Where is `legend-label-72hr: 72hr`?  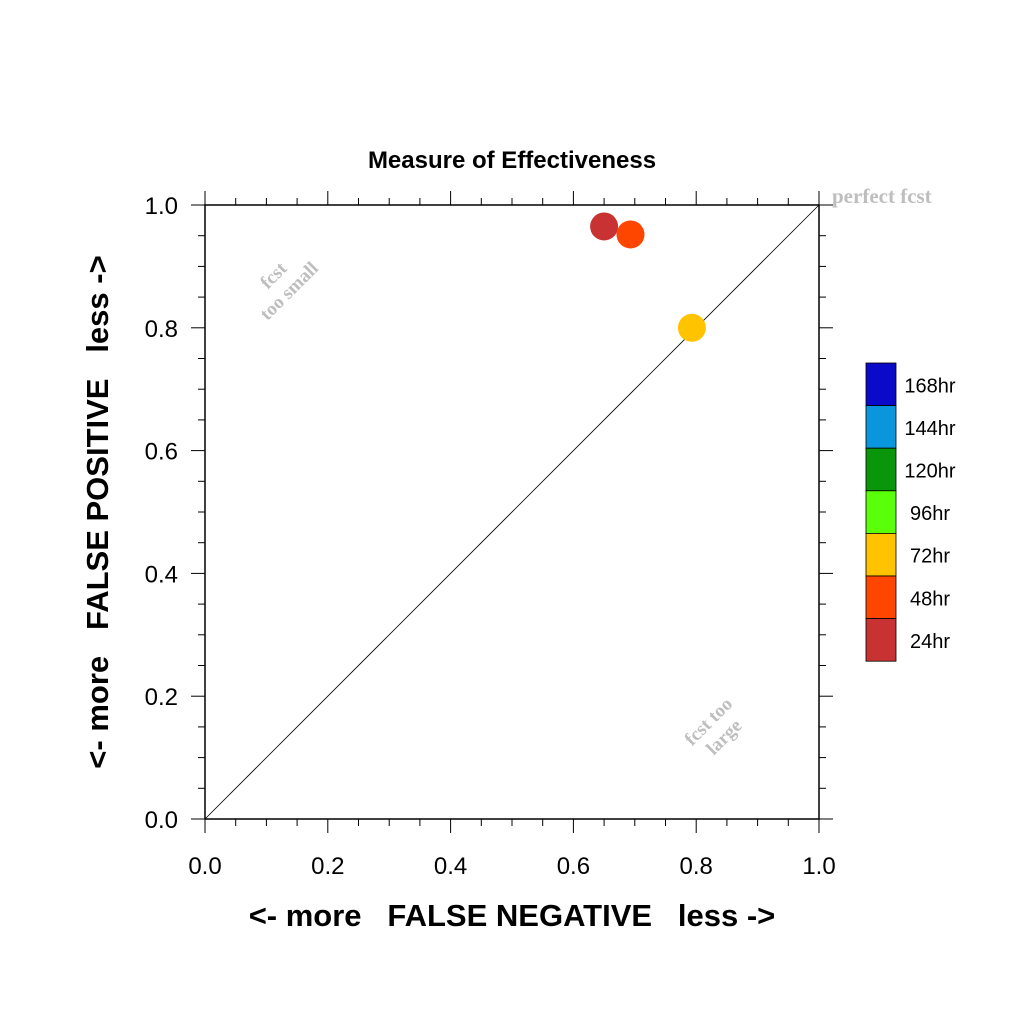 legend-label-72hr: 72hr is located at coordinates (930, 557).